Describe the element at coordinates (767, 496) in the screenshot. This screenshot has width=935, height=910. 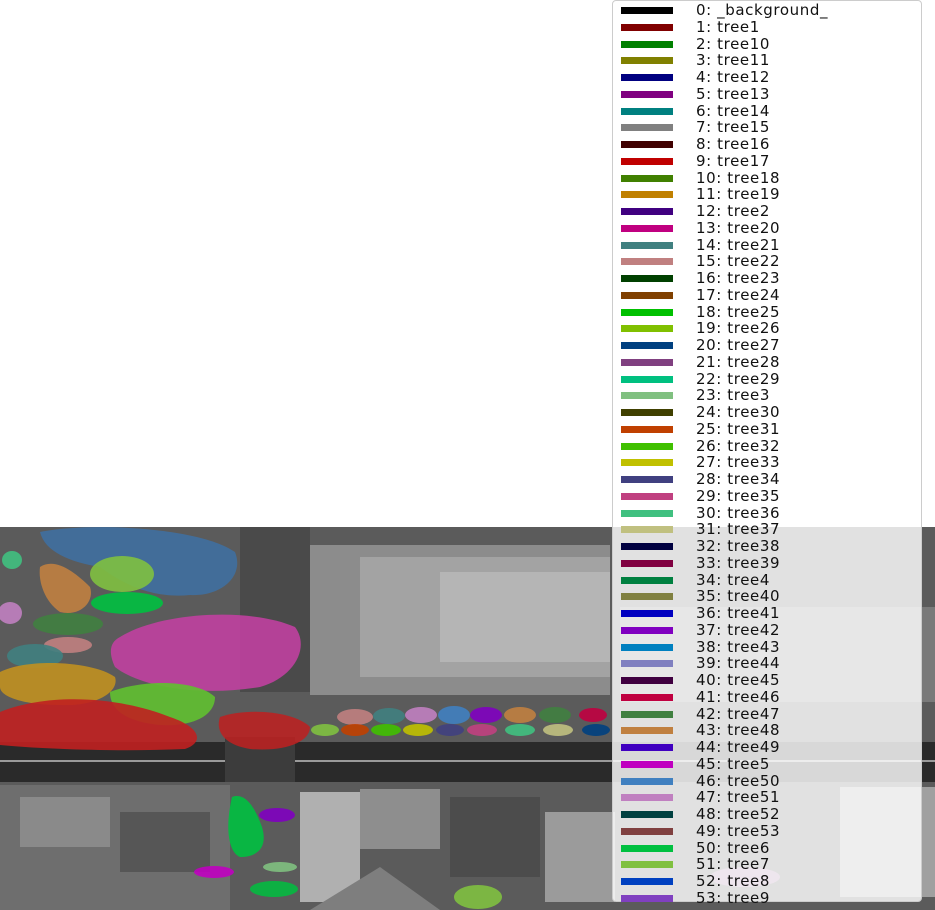
I see `legend-entry: 29: tree35` at that location.